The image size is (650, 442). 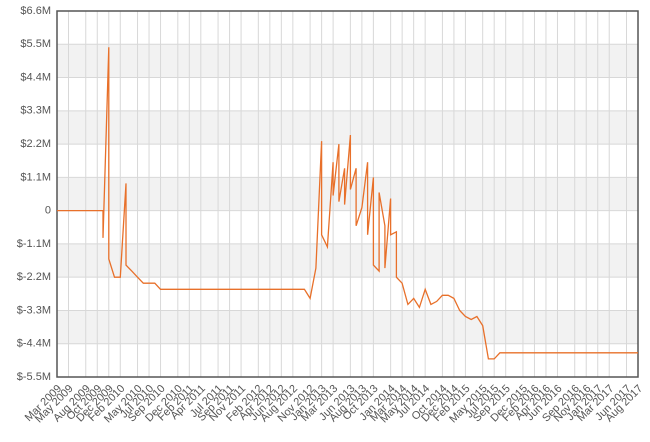 I want to click on y-tick-label: $1.1M, so click(x=35, y=177).